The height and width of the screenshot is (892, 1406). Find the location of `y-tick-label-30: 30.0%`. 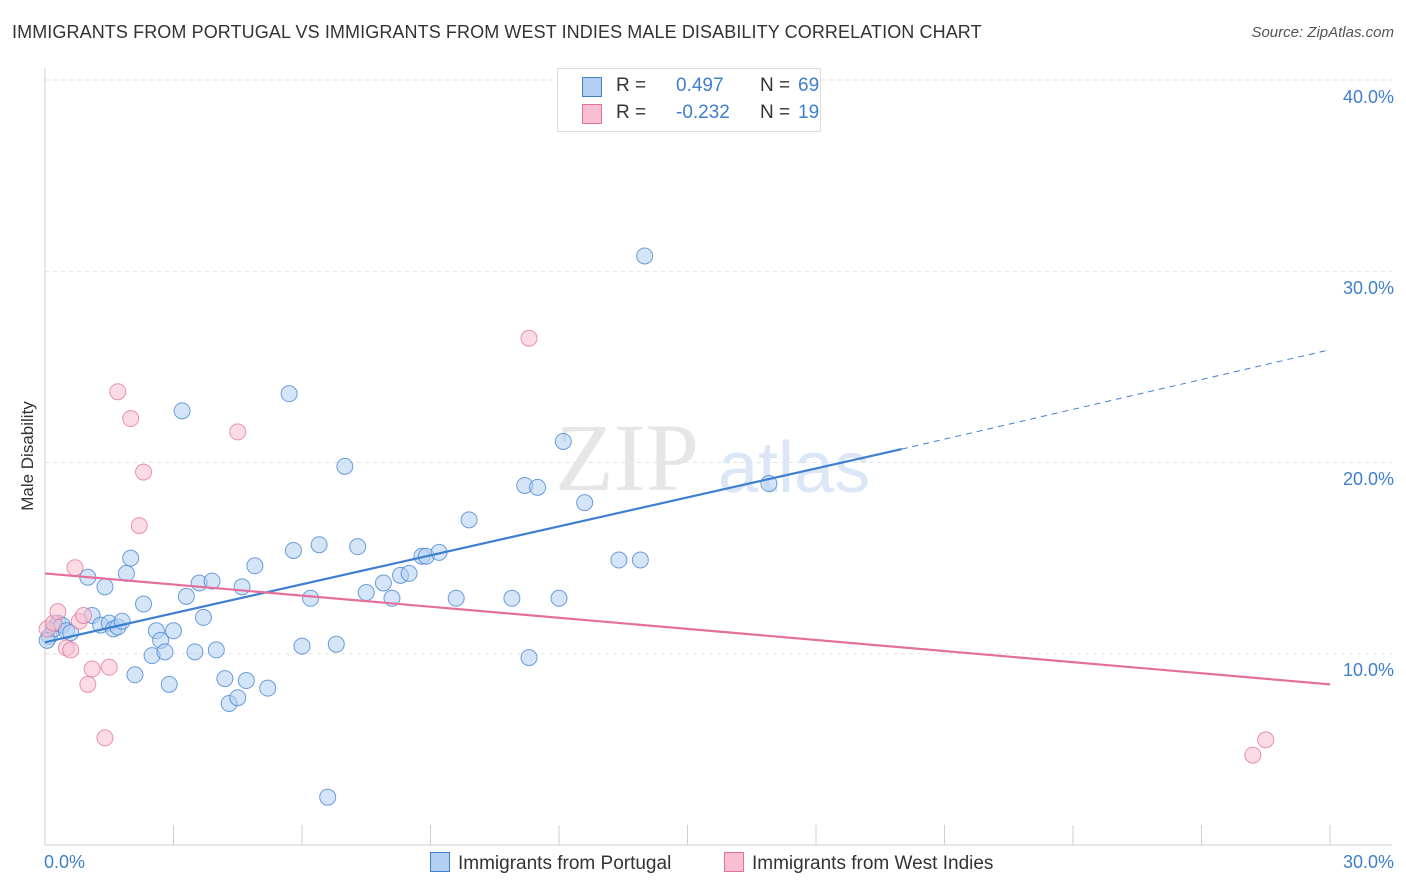

y-tick-label-30: 30.0% is located at coordinates (1368, 288).